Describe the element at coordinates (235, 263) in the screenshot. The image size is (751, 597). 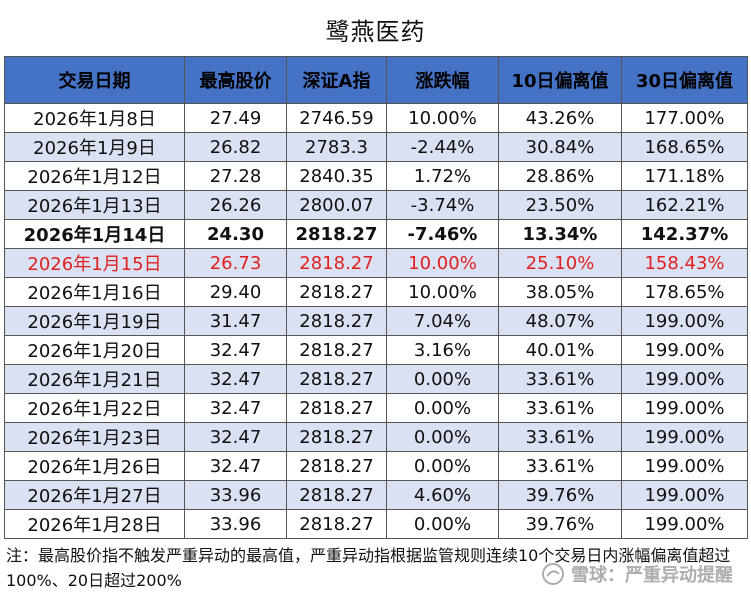
I see `cell-high-price: 26.73` at that location.